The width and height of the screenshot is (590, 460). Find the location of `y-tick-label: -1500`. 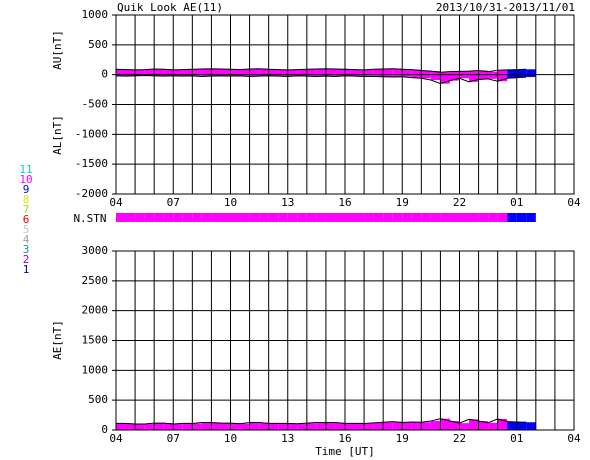

y-tick-label: -1500 is located at coordinates (91, 163).